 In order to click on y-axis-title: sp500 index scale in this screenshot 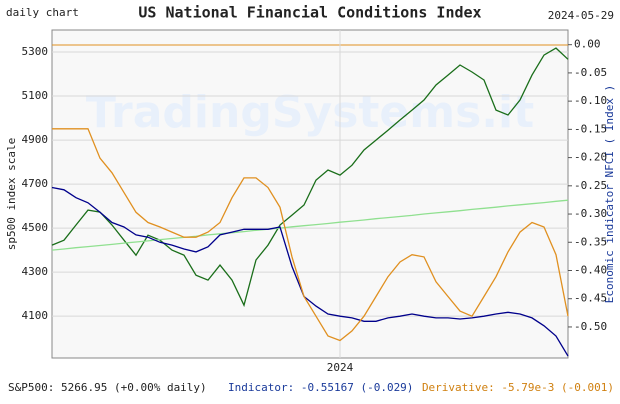, I will do `click(11, 194)`.